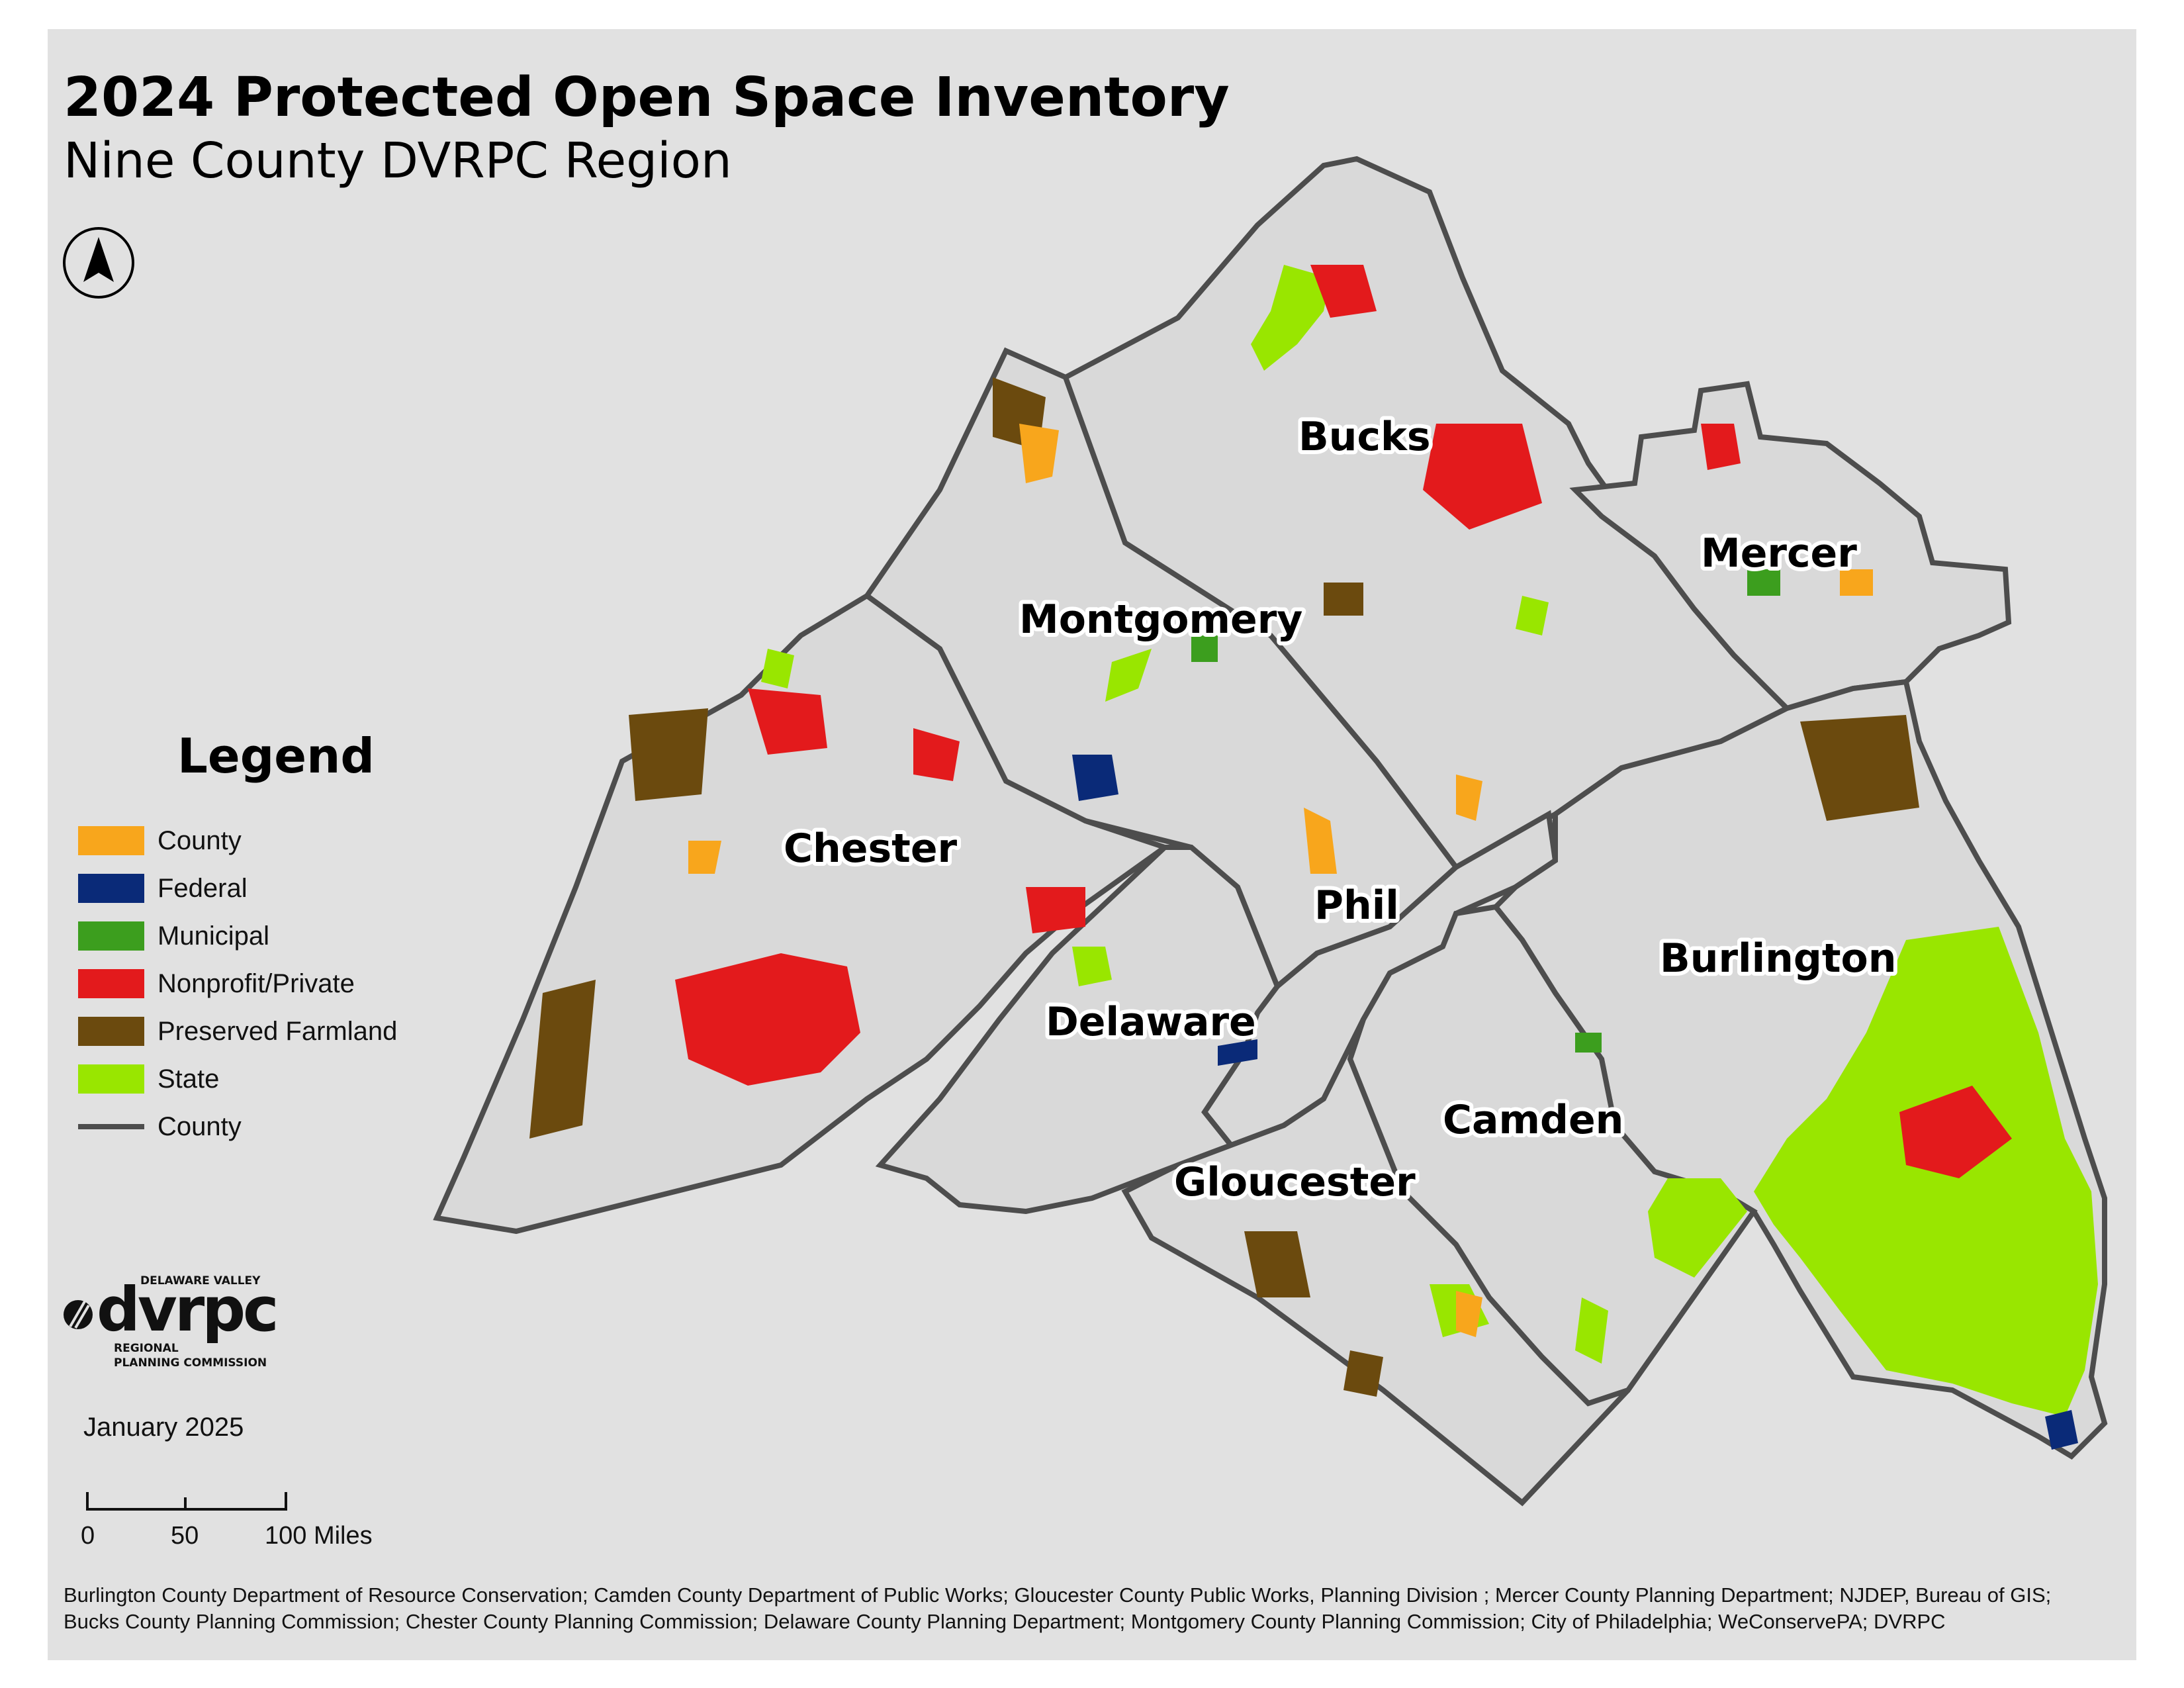 This screenshot has height=1688, width=2184. I want to click on legend-item-nonprofit: Nonprofit/Private, so click(263, 984).